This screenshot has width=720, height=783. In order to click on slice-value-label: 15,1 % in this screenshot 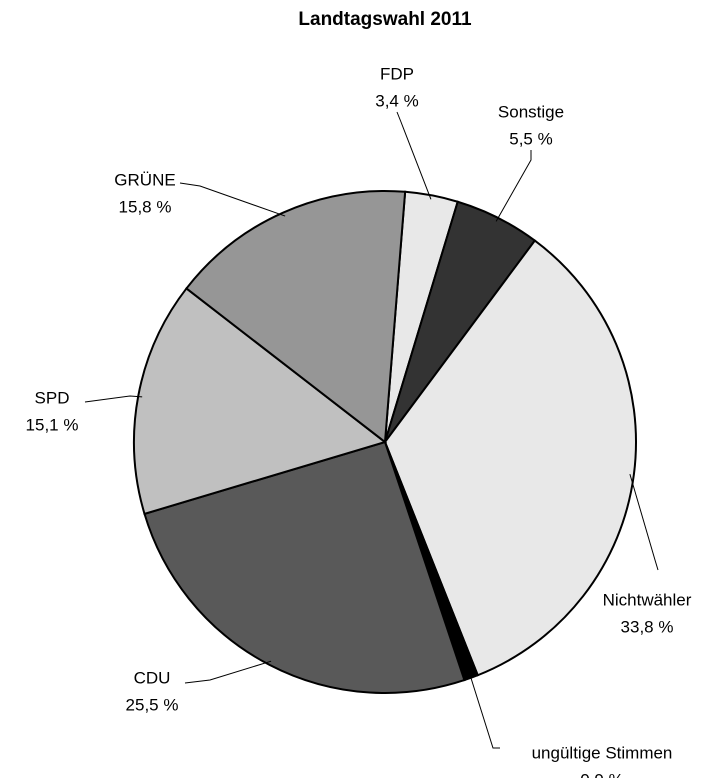, I will do `click(52, 424)`.